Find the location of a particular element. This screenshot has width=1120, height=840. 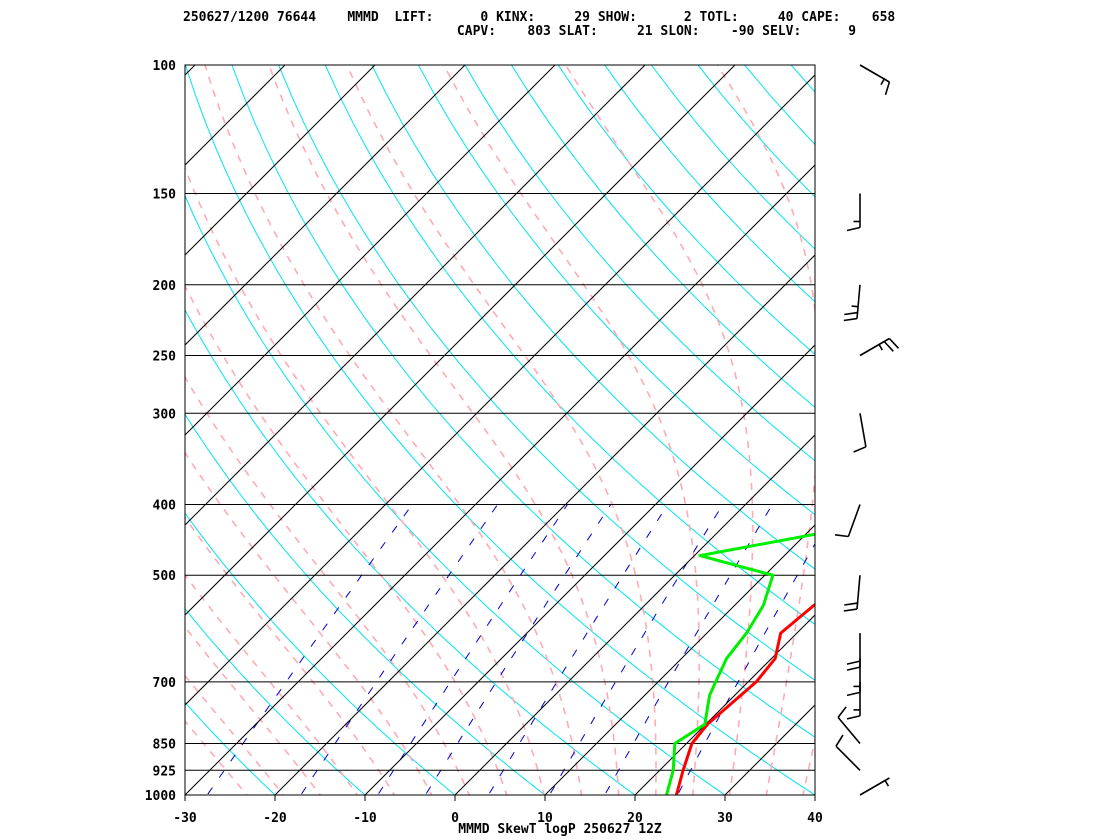

pressure-tick-label: 250 is located at coordinates (165, 357).